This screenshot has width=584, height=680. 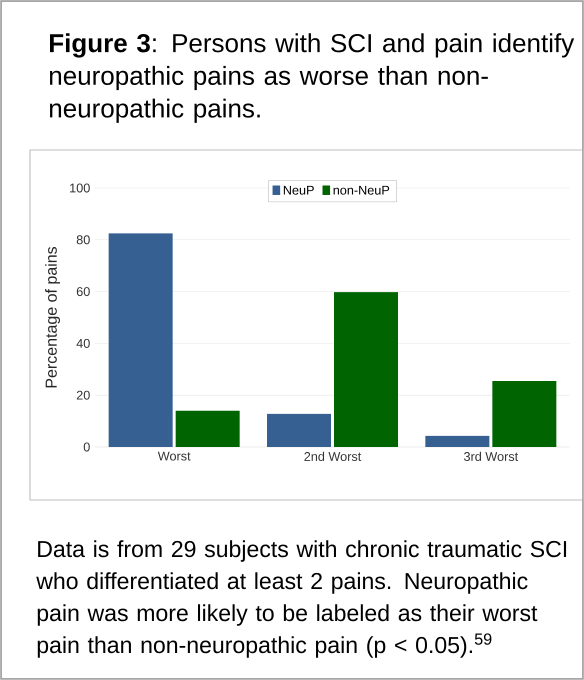 I want to click on y-tick-label: 40, so click(x=83, y=343).